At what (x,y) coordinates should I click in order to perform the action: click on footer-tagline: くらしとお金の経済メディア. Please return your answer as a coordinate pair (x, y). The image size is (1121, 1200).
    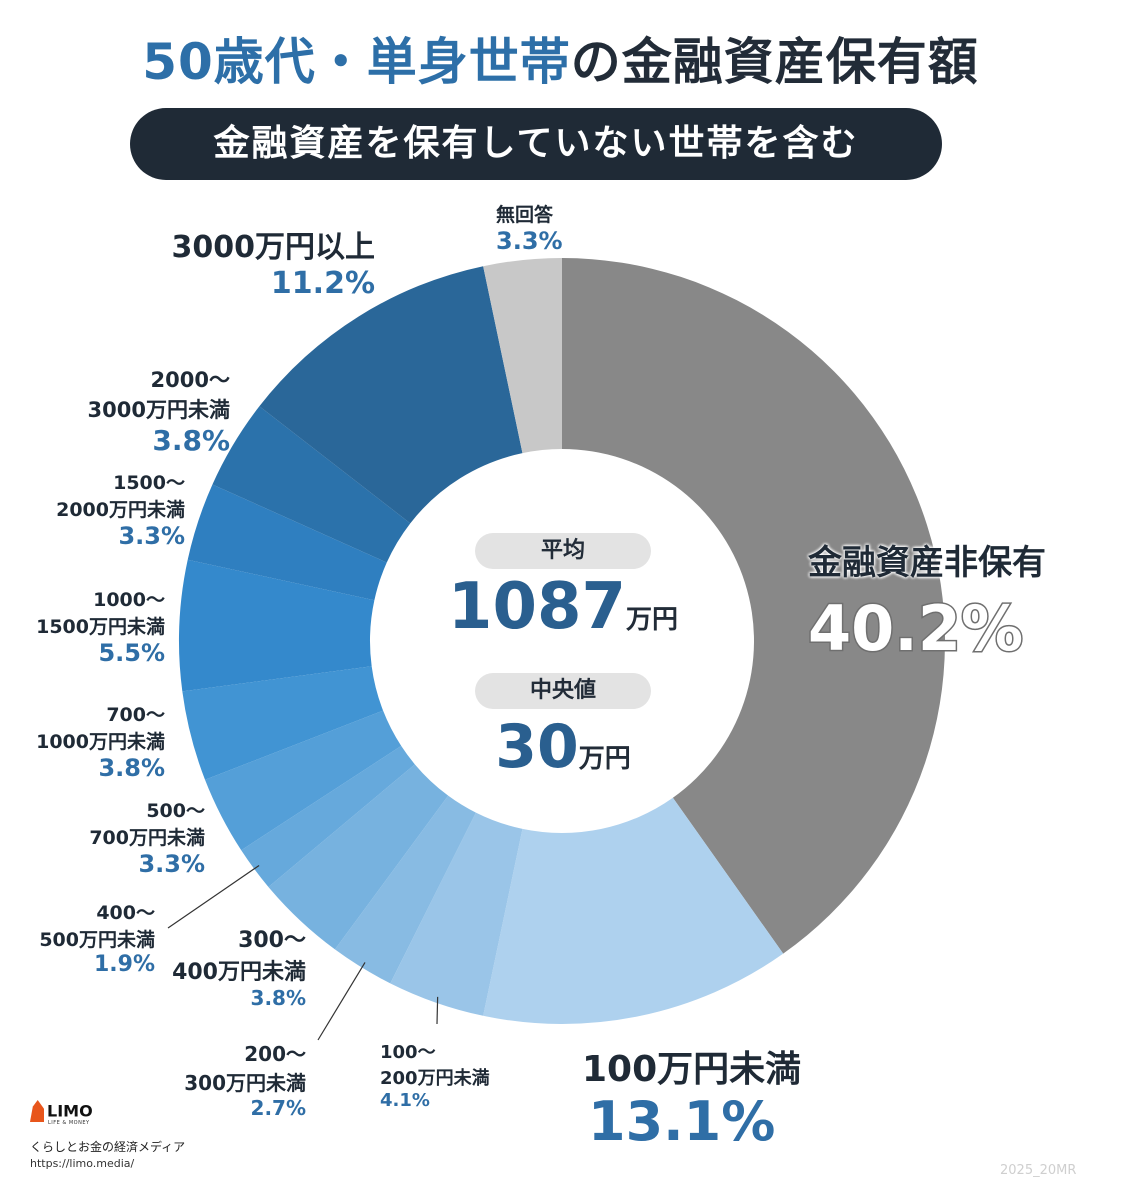
    Looking at the image, I should click on (108, 1147).